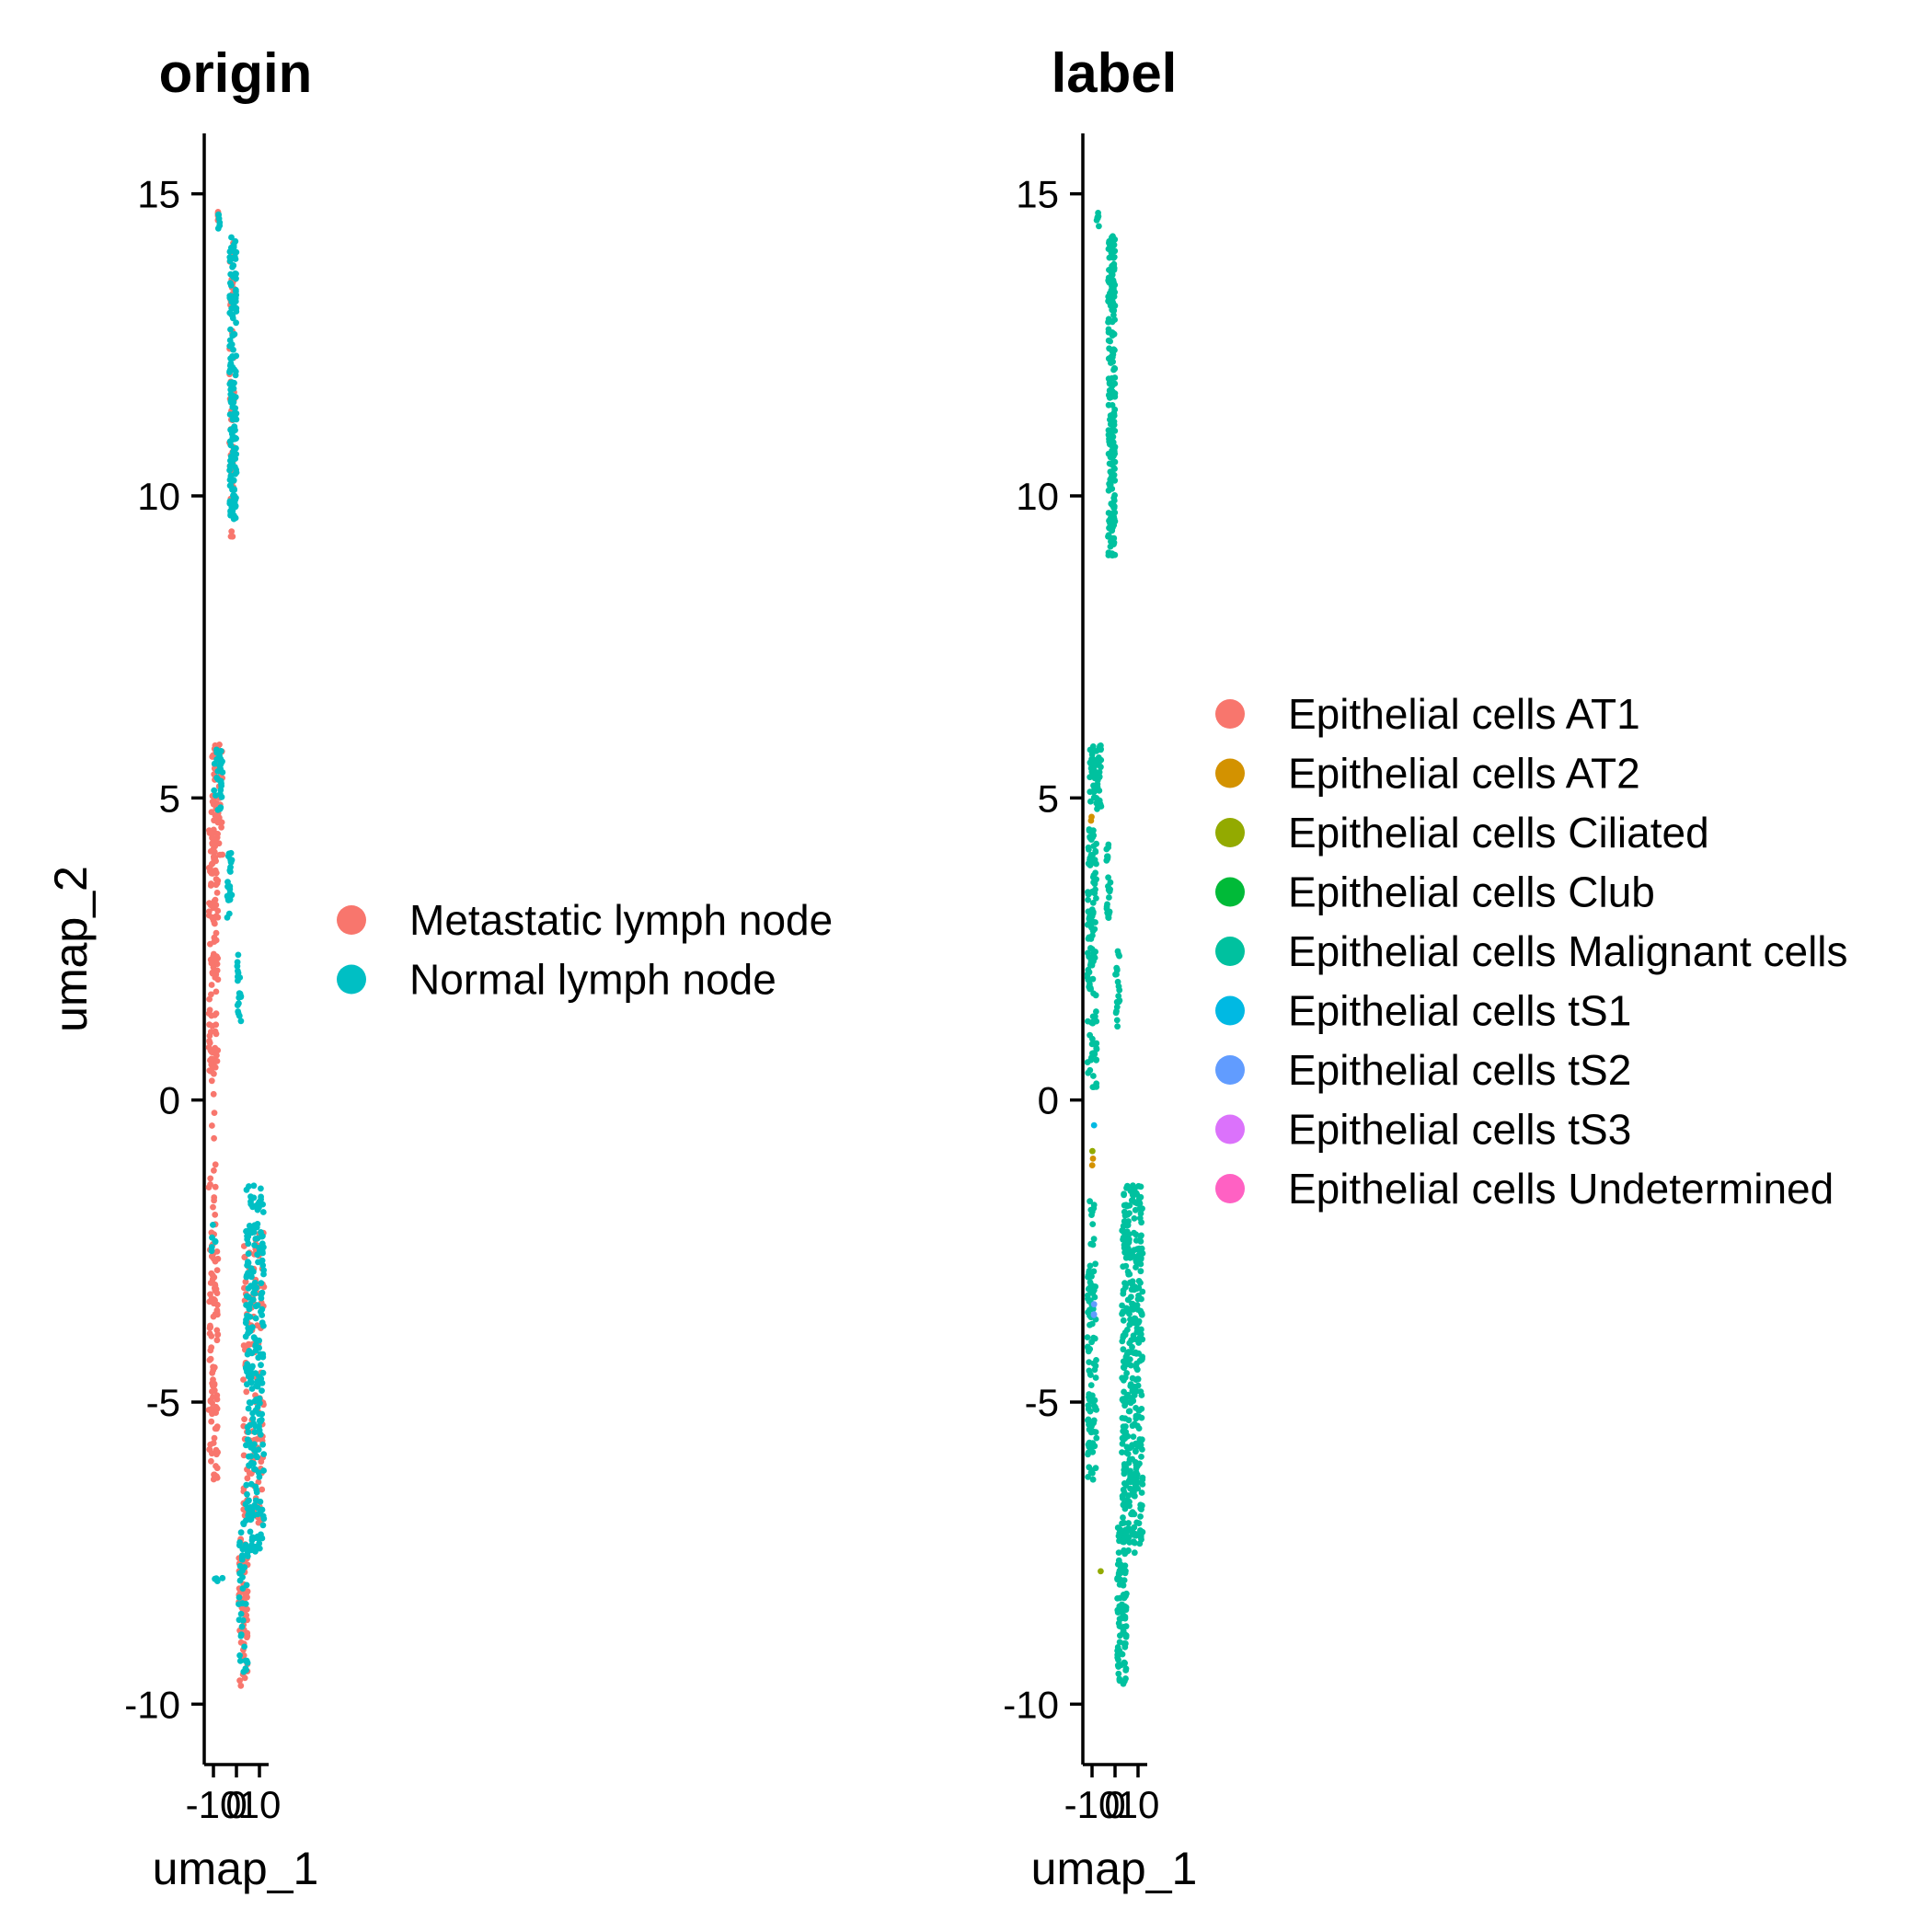 The width and height of the screenshot is (1932, 1932). Describe the element at coordinates (1042, 1402) in the screenshot. I see `y-tick-label: -5` at that location.